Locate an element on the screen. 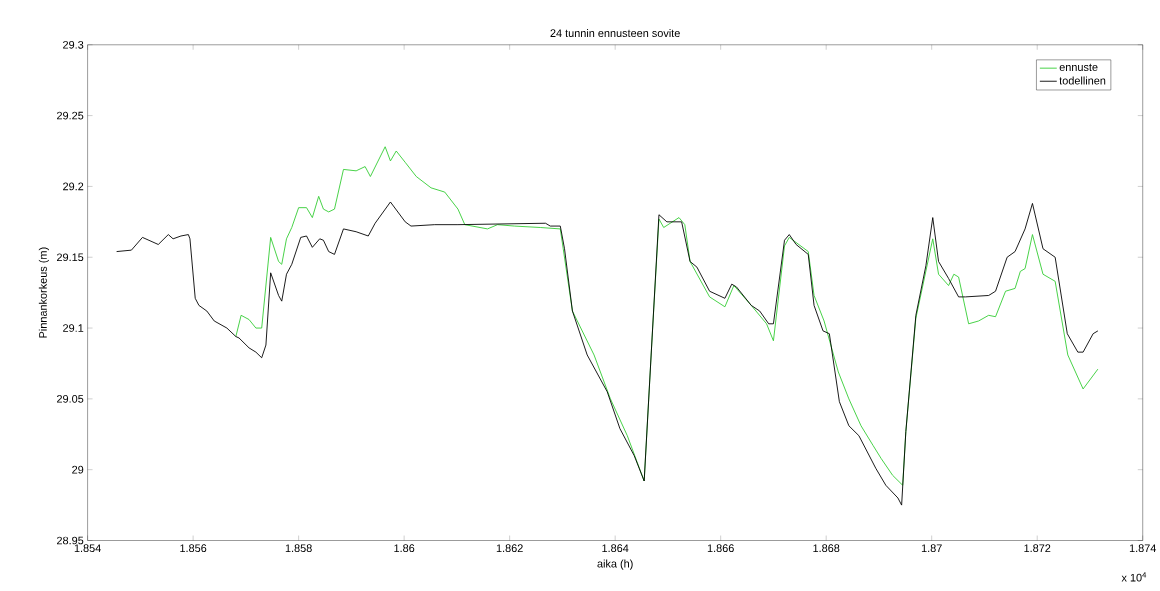 The image size is (1160, 591). x-tick-label: 1.854 is located at coordinates (87, 548).